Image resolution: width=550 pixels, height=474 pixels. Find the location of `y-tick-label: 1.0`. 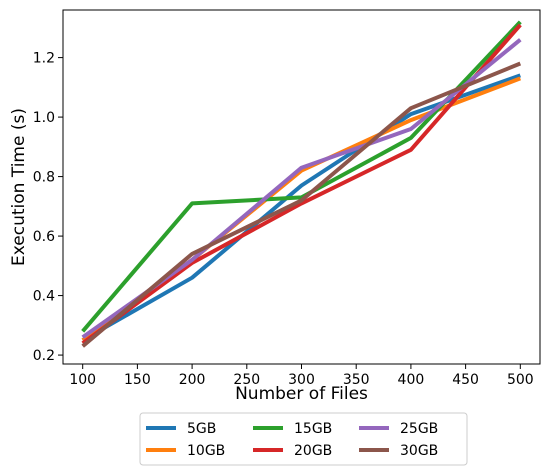

y-tick-label: 1.0 is located at coordinates (44, 118).